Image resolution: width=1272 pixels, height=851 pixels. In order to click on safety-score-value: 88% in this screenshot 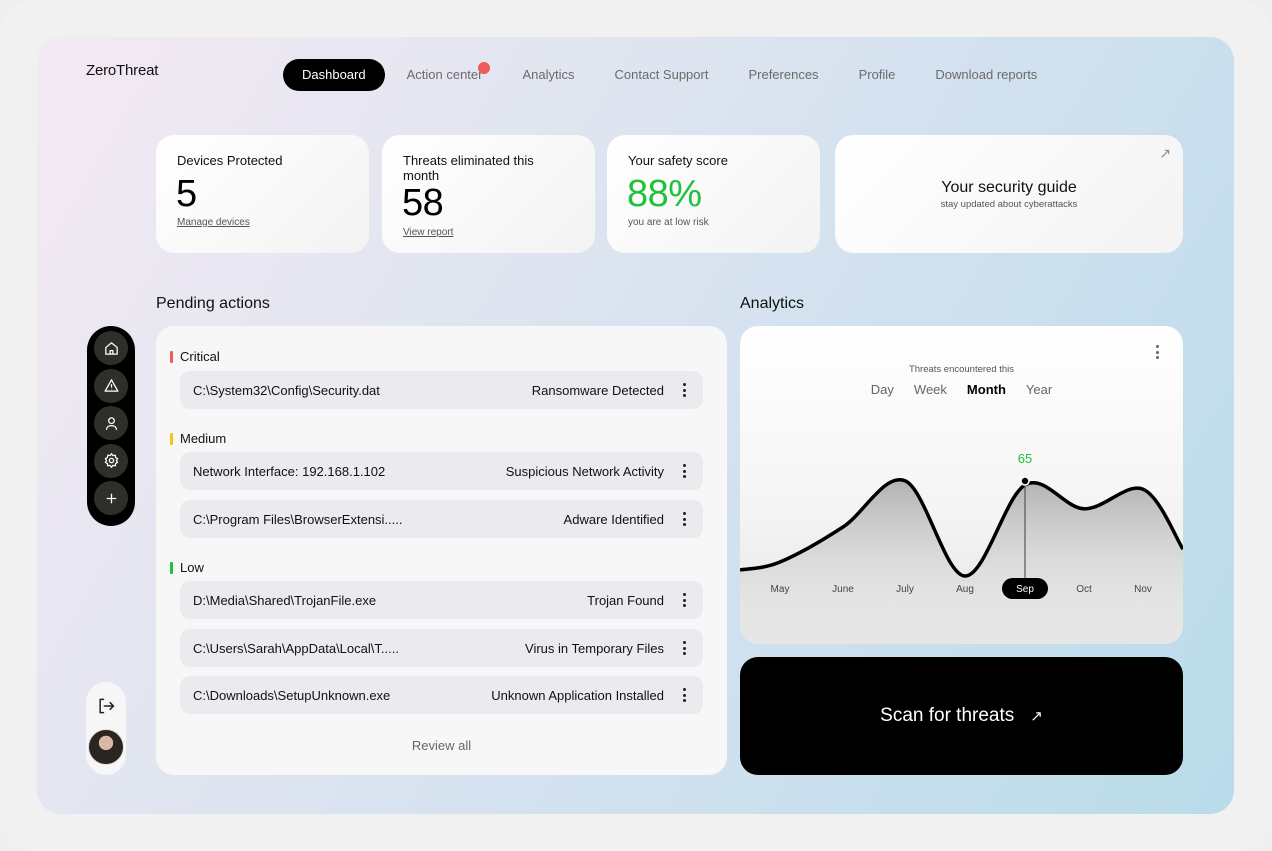, I will do `click(664, 194)`.